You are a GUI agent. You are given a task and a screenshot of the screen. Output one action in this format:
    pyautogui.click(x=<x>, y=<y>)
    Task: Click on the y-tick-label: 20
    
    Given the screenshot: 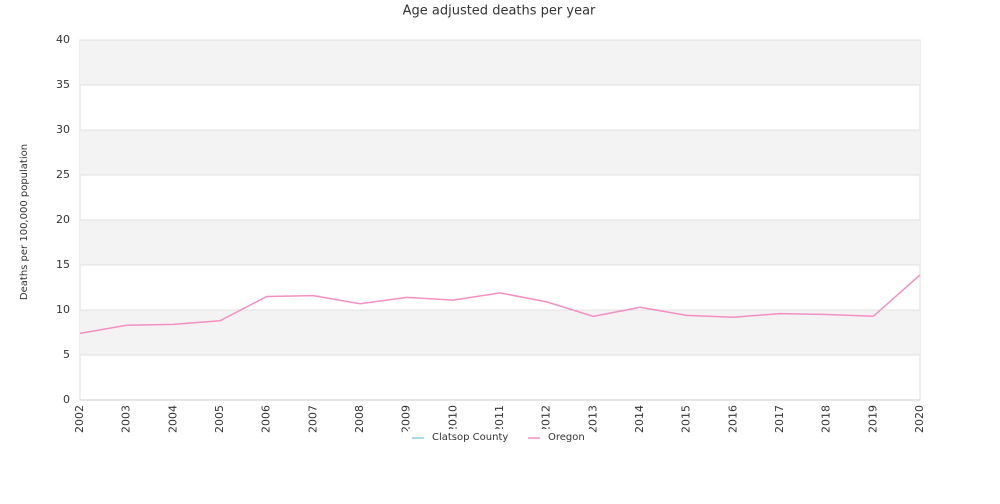 What is the action you would take?
    pyautogui.click(x=63, y=219)
    